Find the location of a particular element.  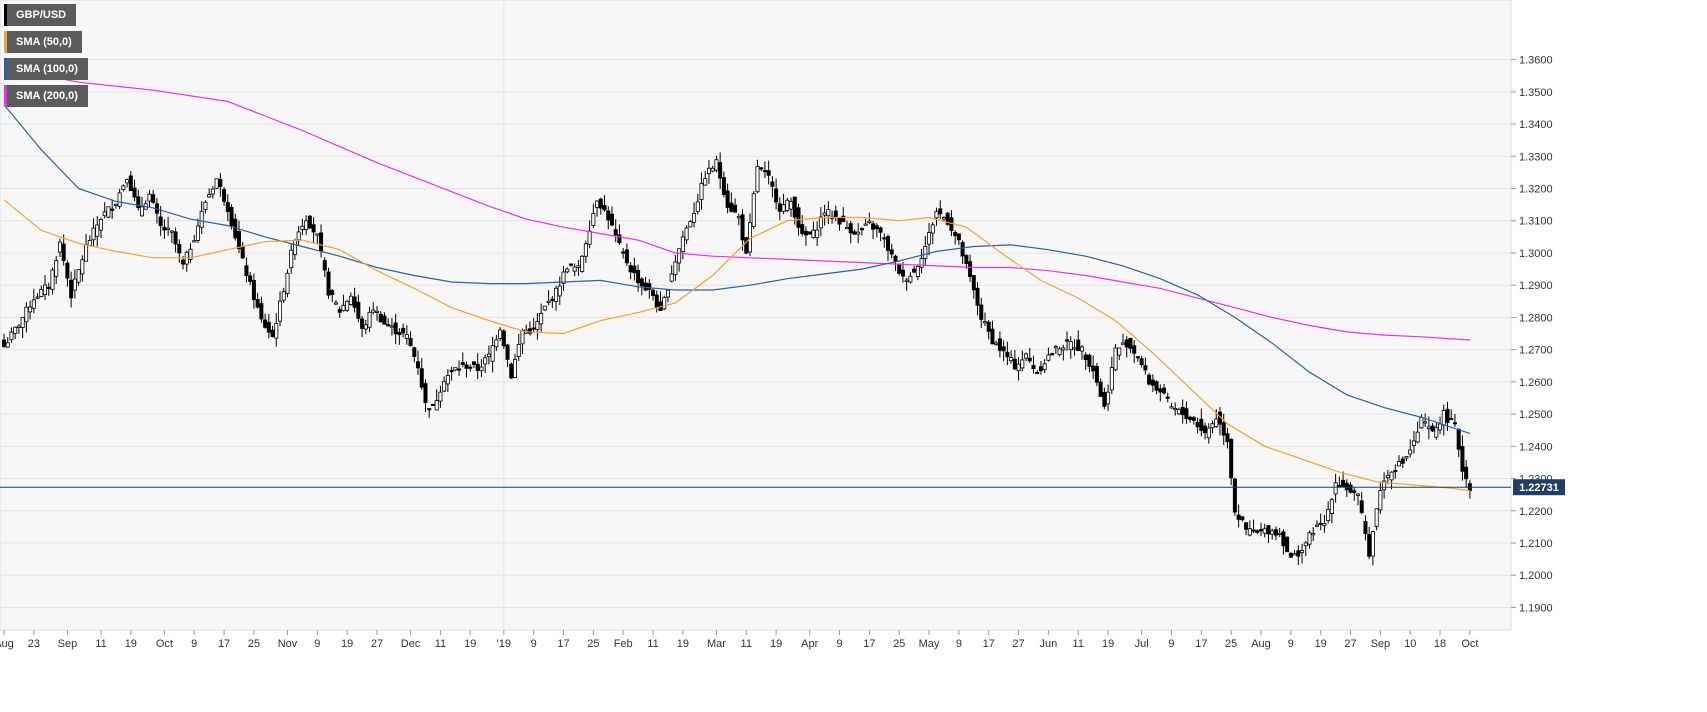

legend-label-sma200: SMA (200,0) is located at coordinates (47, 96).